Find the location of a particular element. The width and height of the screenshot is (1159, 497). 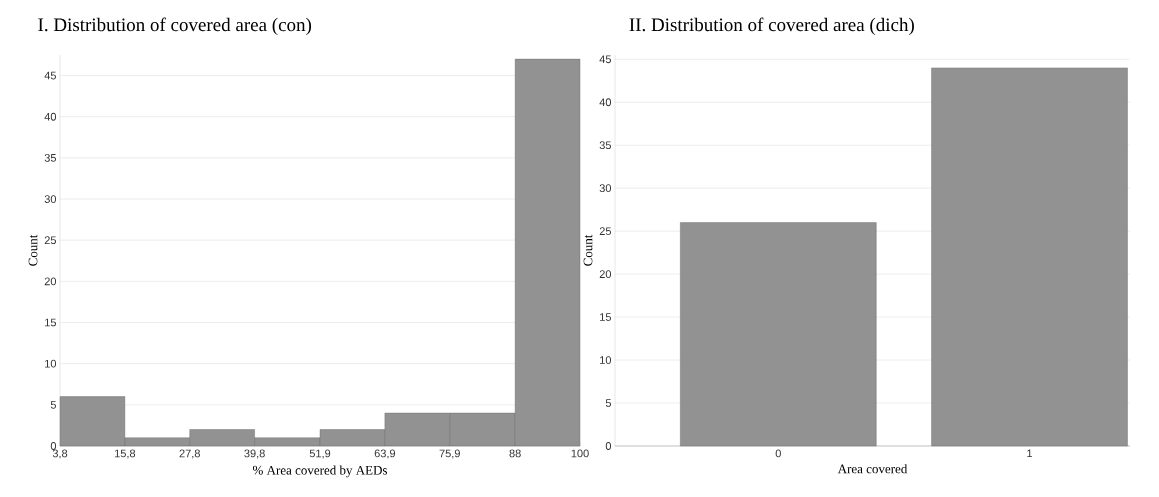

x-tick-label: 100 is located at coordinates (580, 453).